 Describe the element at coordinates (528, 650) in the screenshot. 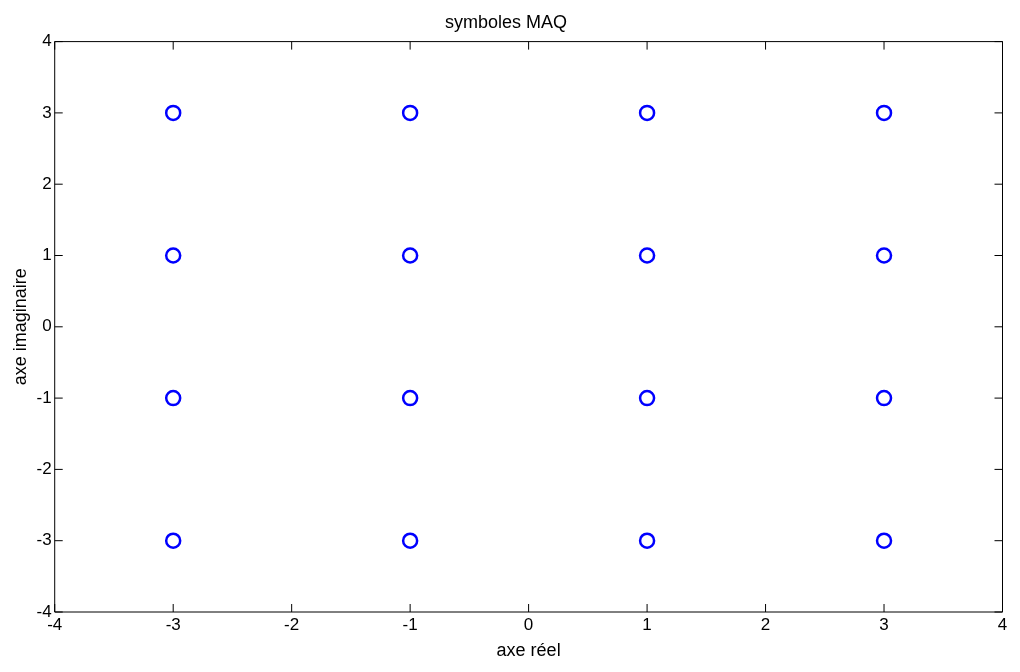

I see `x-axis-title: axe réel` at that location.